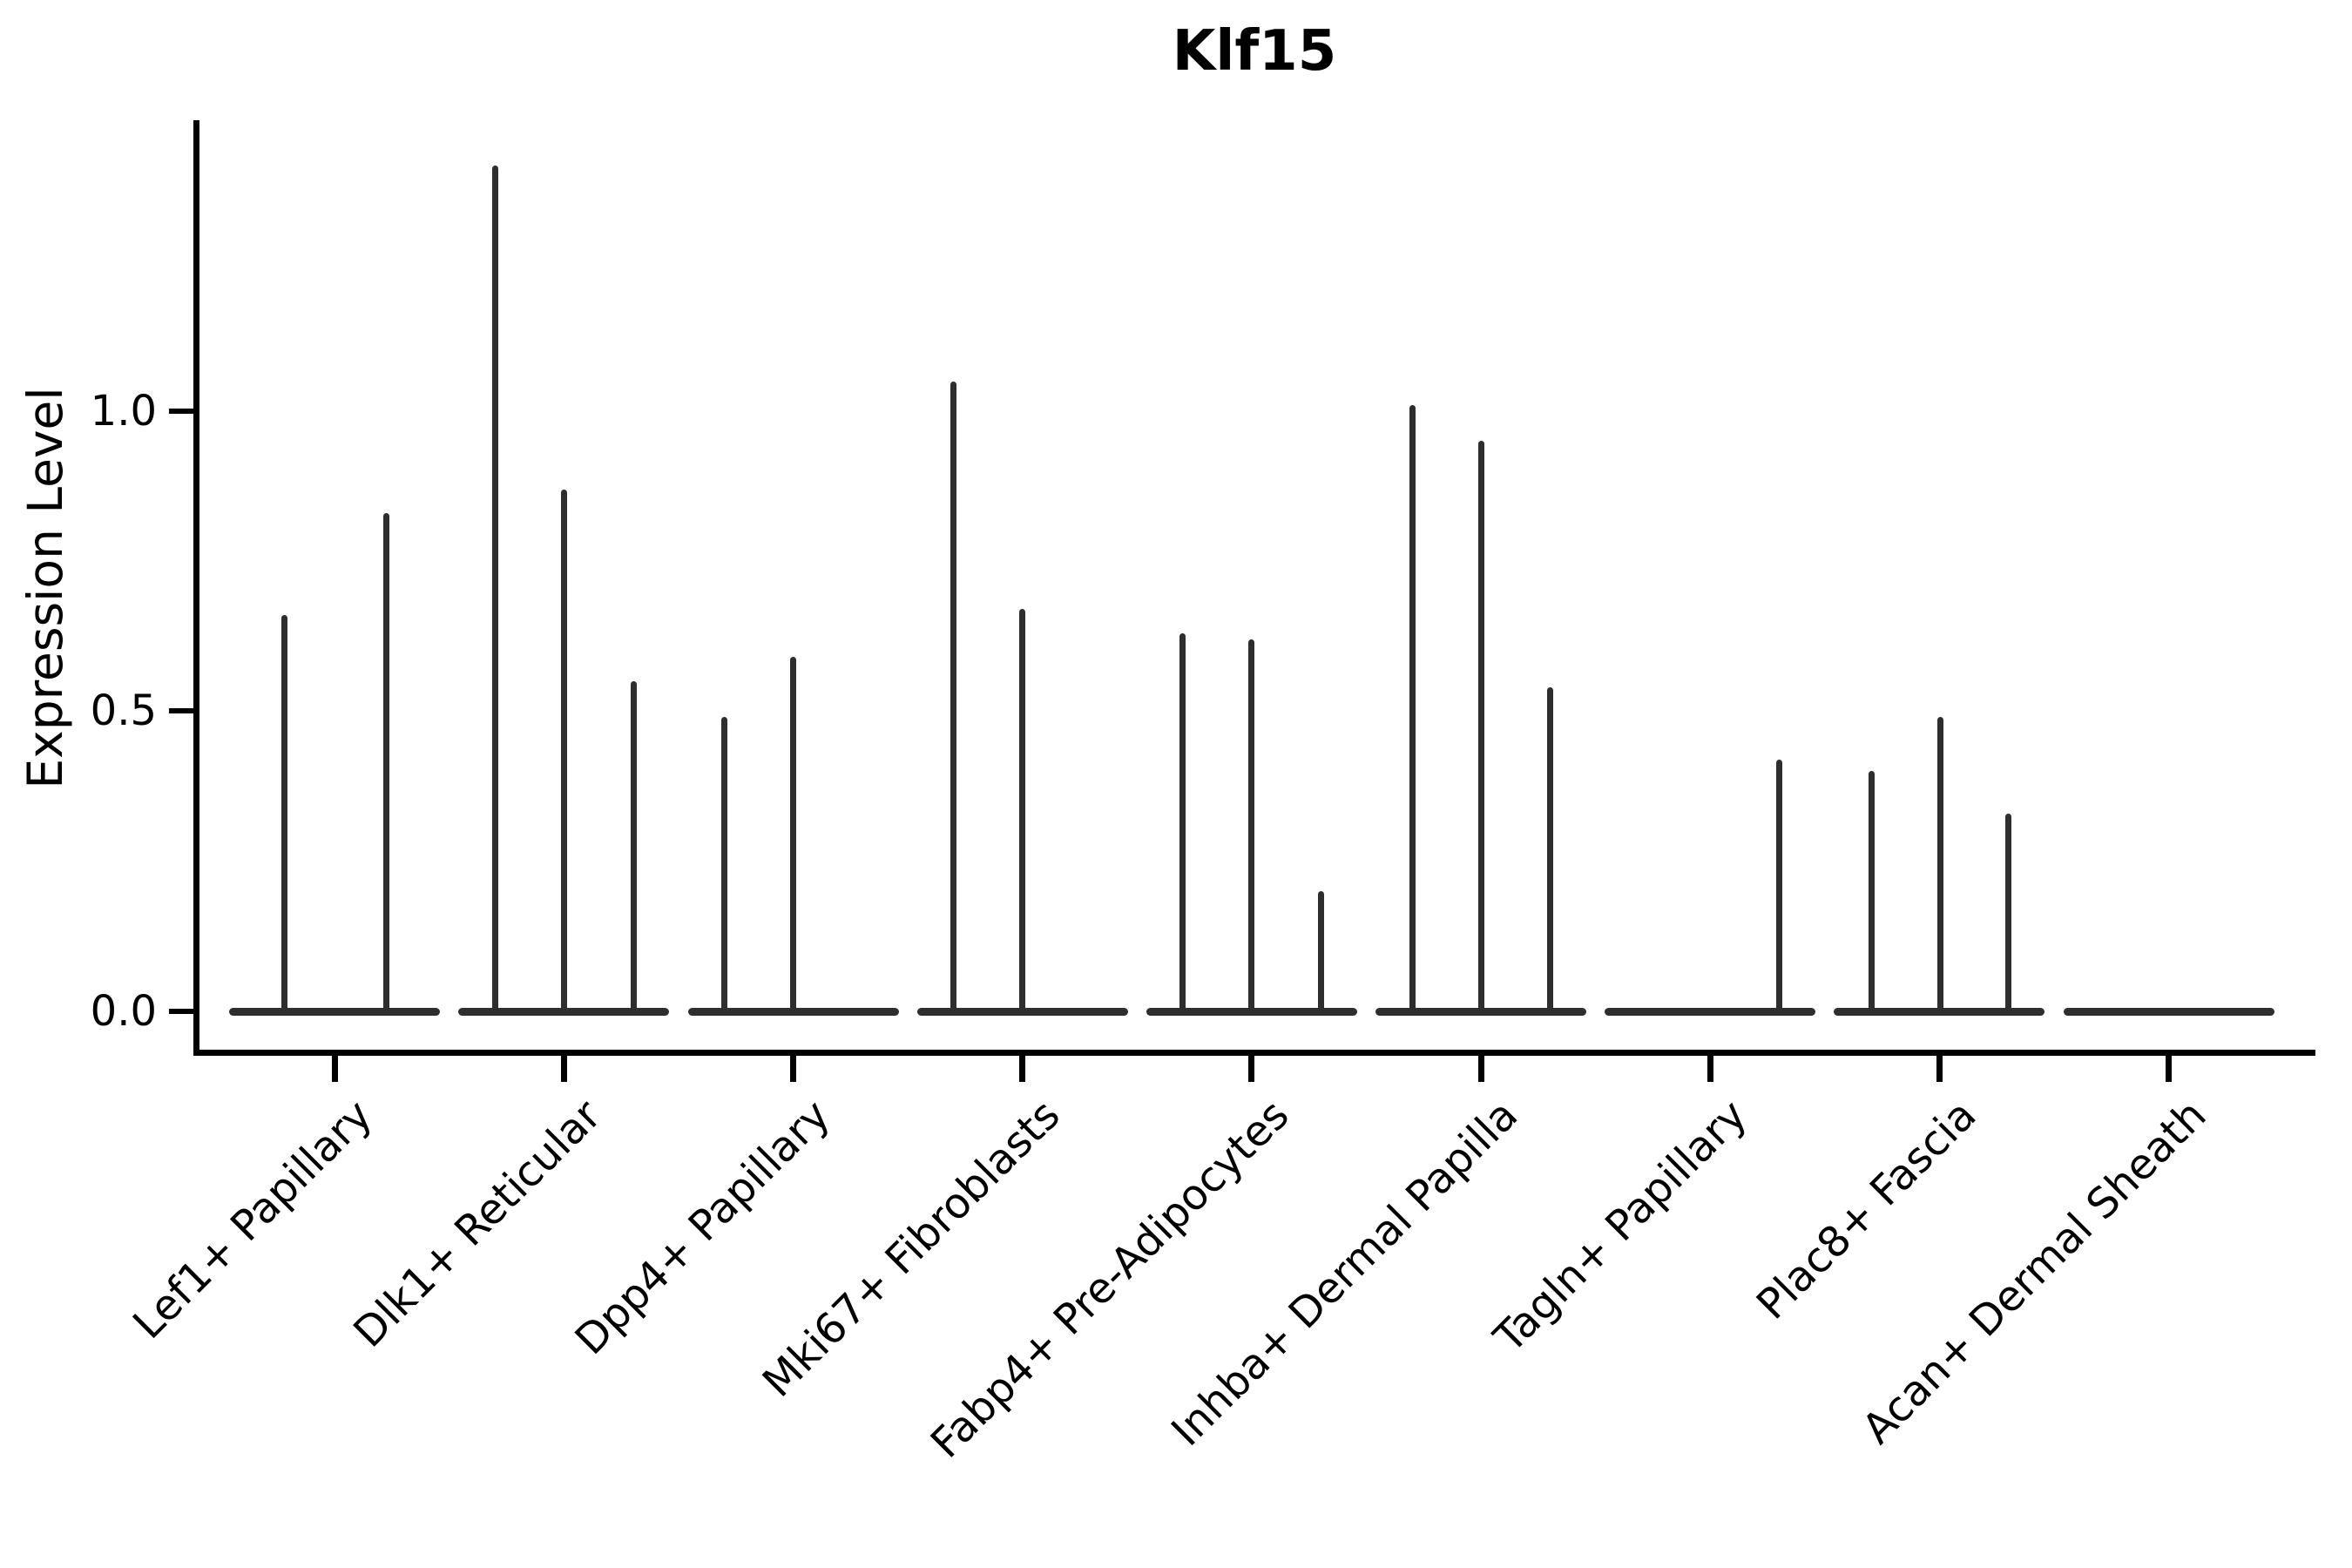  I want to click on x-tick-label: Dpp4+ Papillary, so click(703, 1228).